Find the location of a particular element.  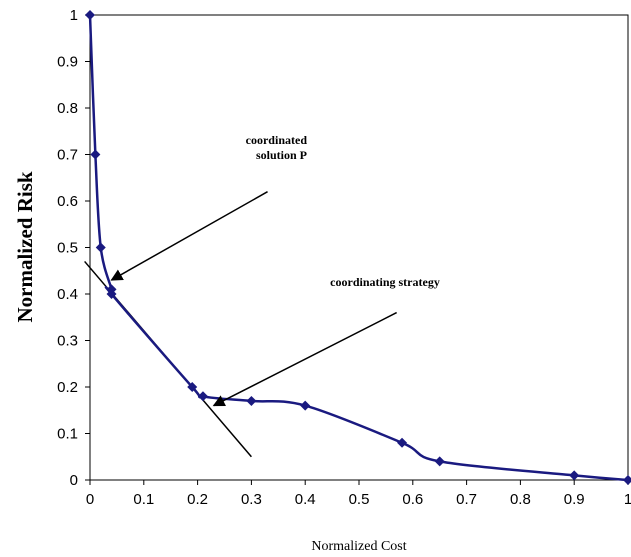

y-tick-label: 0.3 is located at coordinates (67, 341).